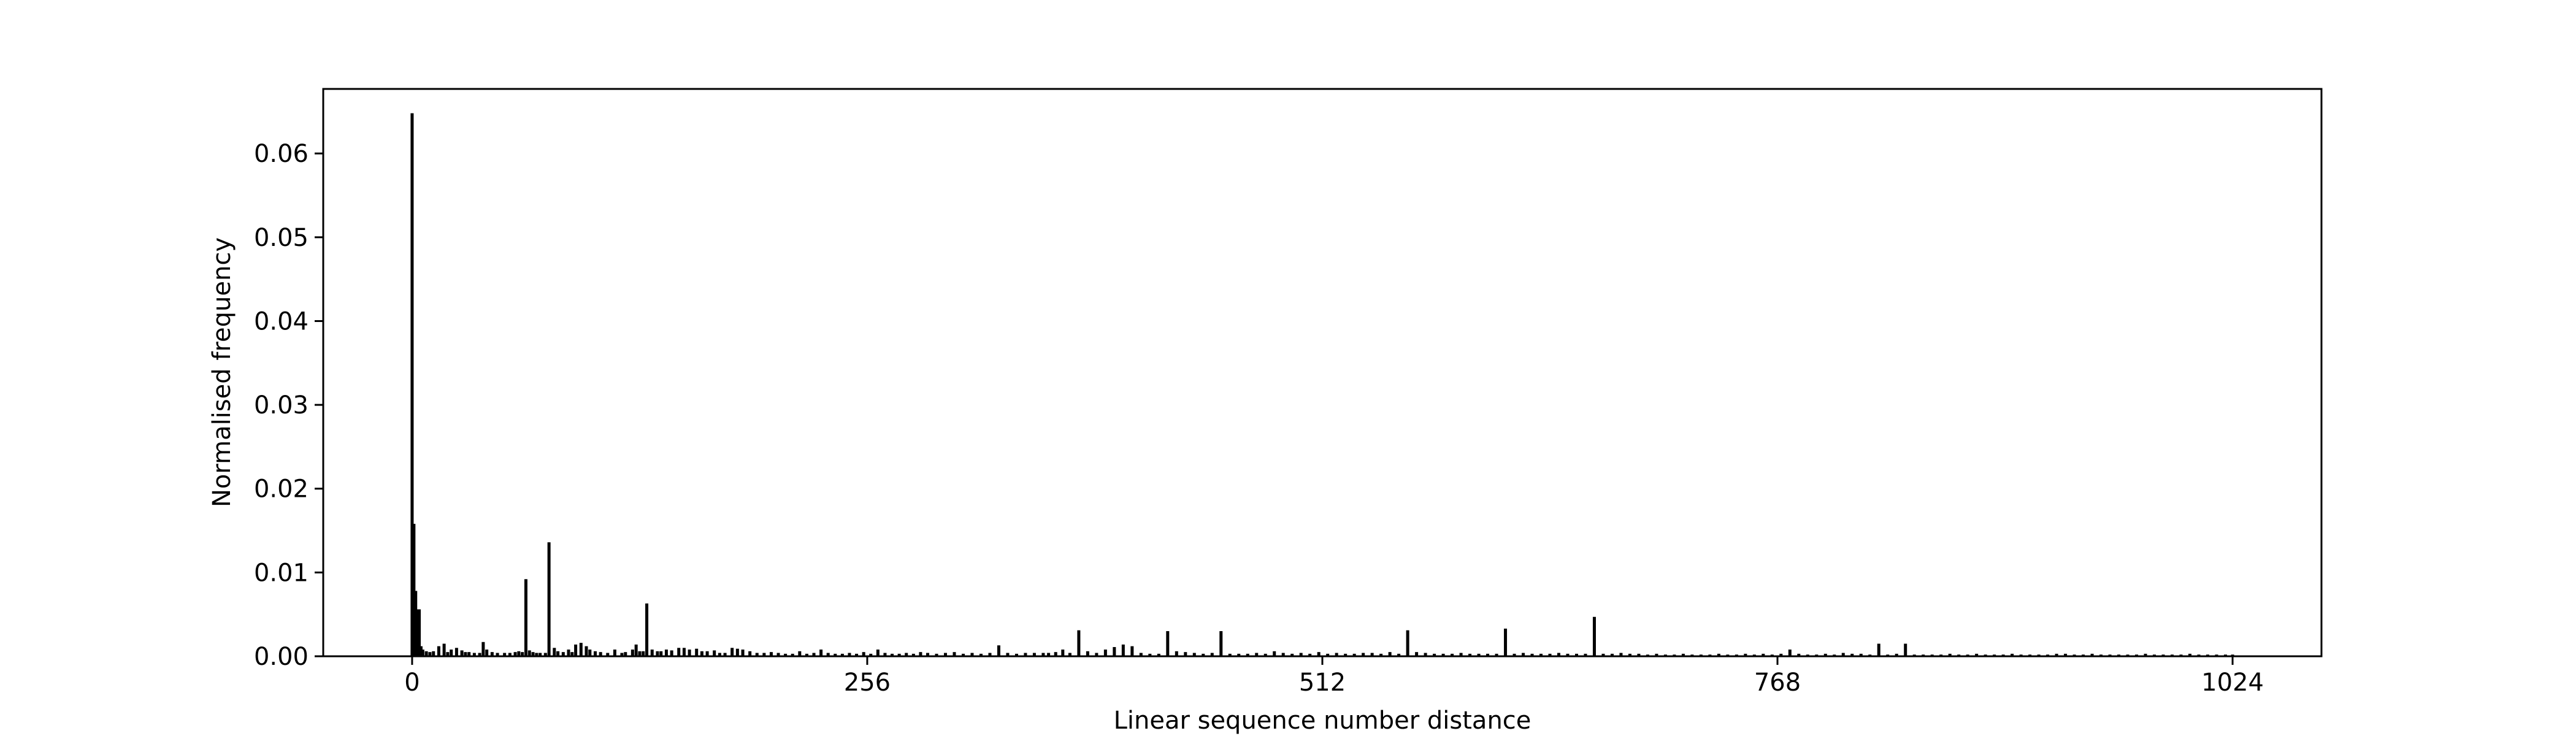 This screenshot has height=736, width=2576. What do you see at coordinates (1322, 683) in the screenshot?
I see `x-tick-label: 512` at bounding box center [1322, 683].